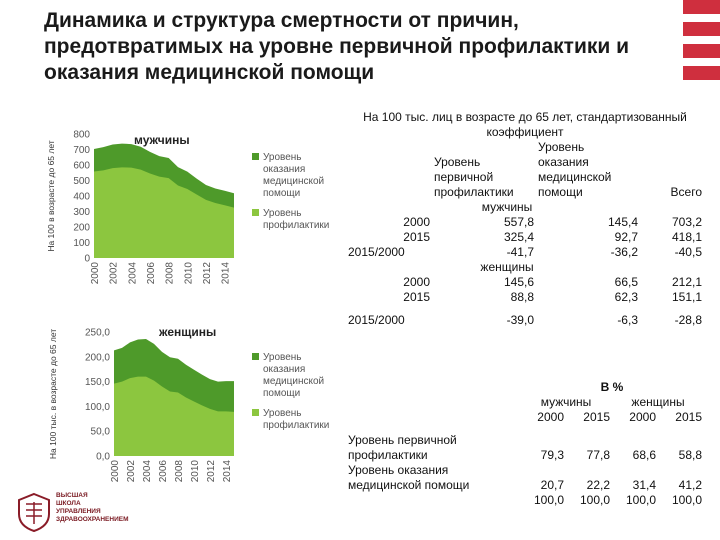  What do you see at coordinates (81, 197) in the screenshot?
I see `y-tick-label: 400` at bounding box center [81, 197].